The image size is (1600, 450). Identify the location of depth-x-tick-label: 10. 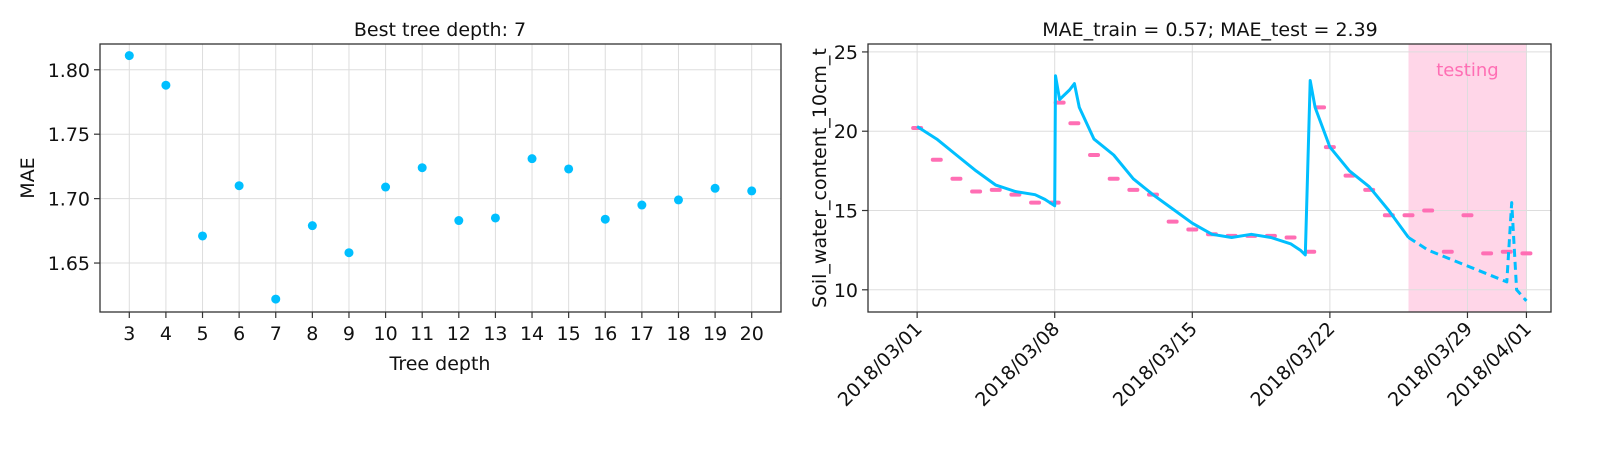
(385, 334).